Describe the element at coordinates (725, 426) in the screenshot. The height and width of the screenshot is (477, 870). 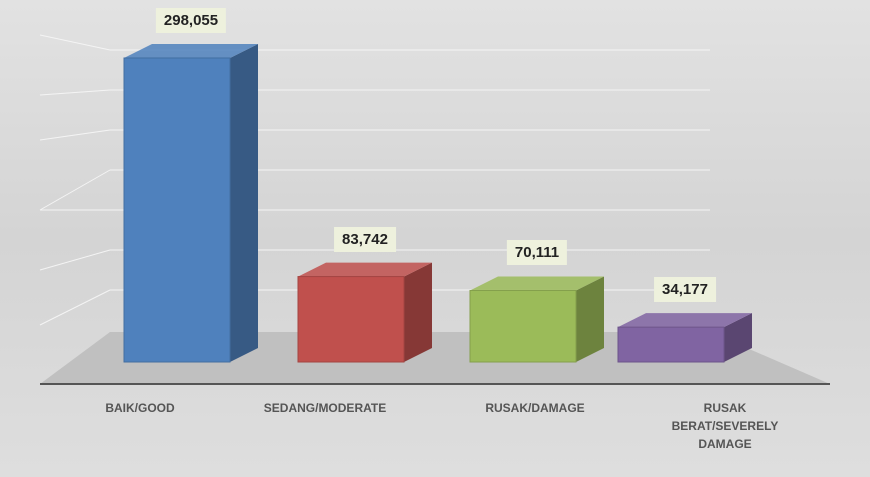
I see `x-tick-label: RUSAK BERAT/SEVERELY DAMAGE` at that location.